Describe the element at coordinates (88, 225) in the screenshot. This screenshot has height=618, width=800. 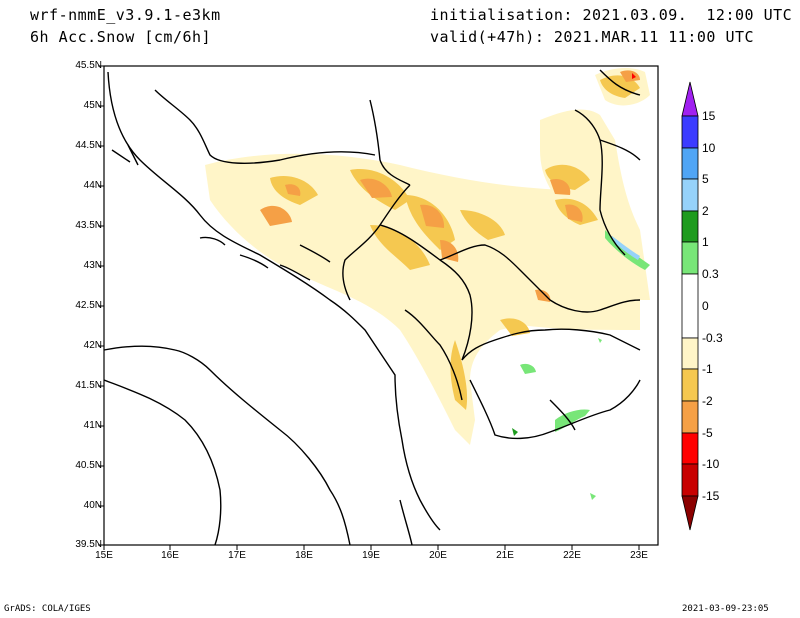
I see `lat-label: 43.5N` at that location.